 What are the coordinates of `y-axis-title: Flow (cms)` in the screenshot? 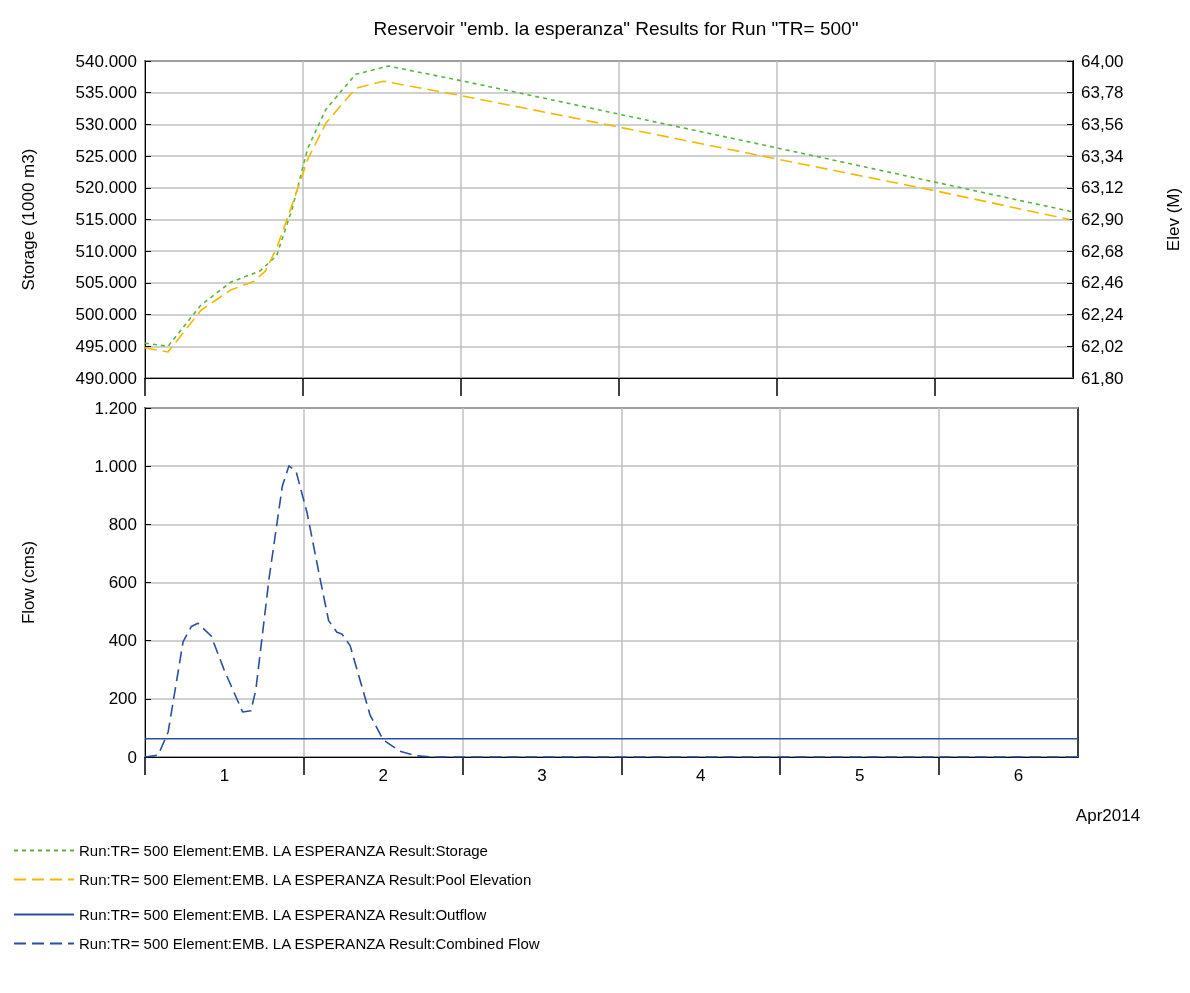 It's located at (28, 582).